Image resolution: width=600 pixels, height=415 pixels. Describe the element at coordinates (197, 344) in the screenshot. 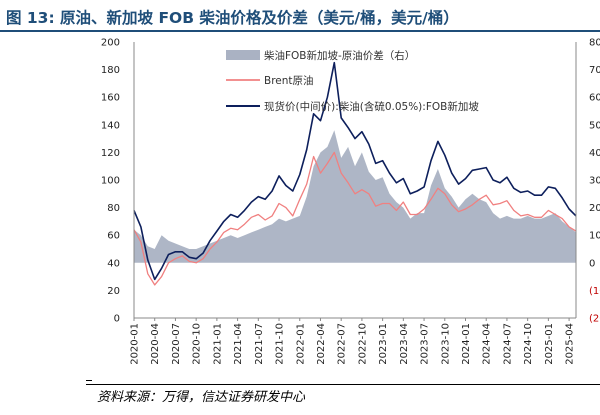

I see `x-tick-label: 2020-10` at that location.